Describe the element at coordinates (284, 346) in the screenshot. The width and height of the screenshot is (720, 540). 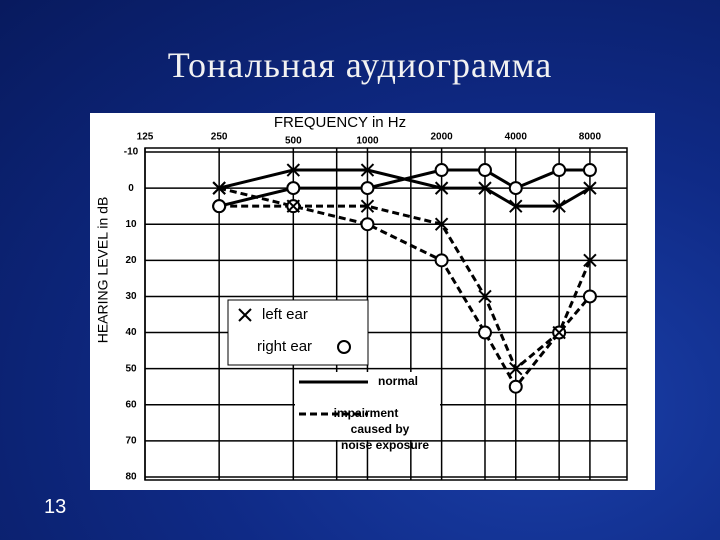
I see `legend-label: right ear` at that location.